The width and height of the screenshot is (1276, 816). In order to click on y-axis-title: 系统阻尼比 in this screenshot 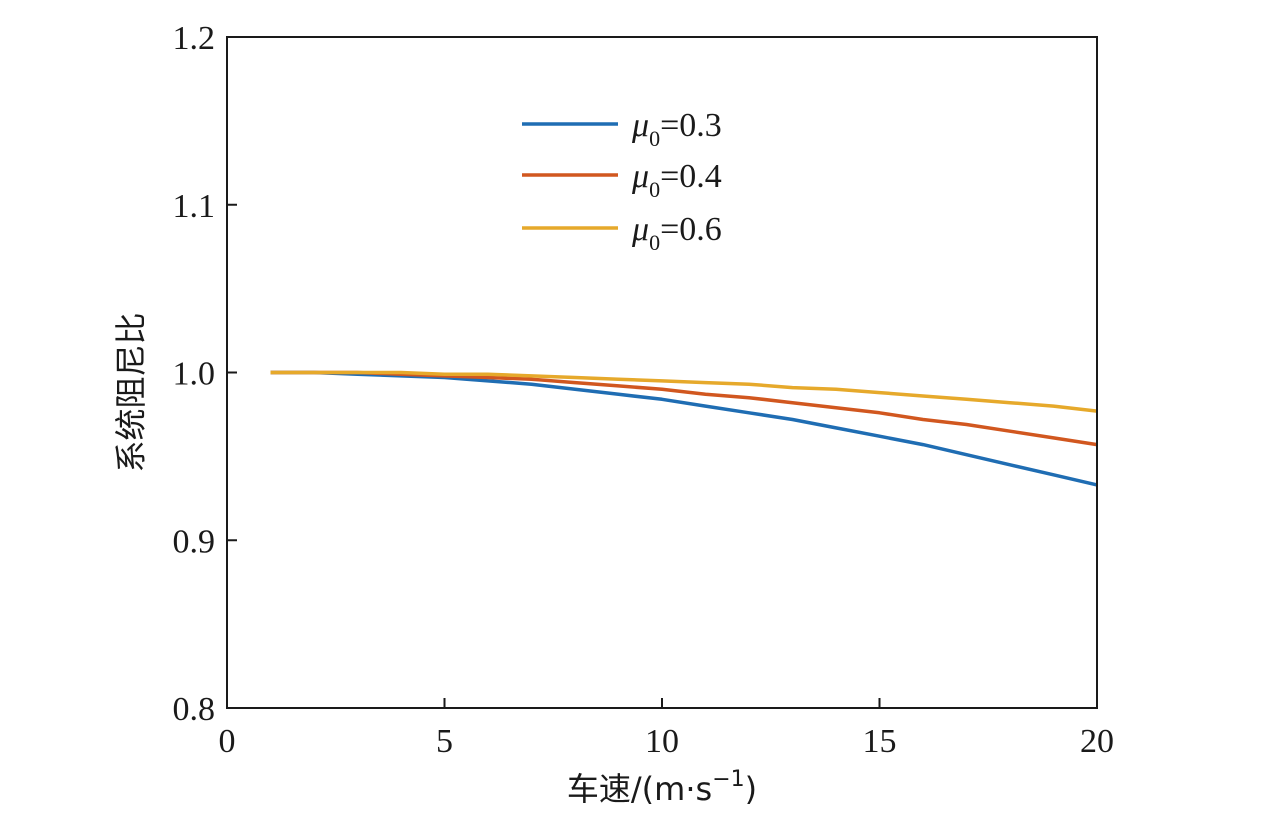, I will do `click(131, 392)`.